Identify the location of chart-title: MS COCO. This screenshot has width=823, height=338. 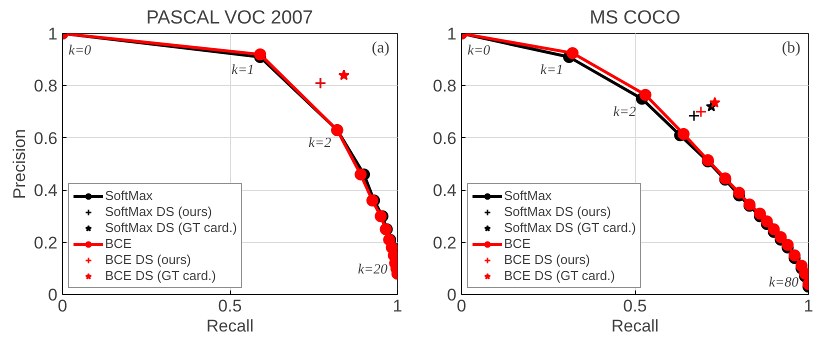
(635, 18).